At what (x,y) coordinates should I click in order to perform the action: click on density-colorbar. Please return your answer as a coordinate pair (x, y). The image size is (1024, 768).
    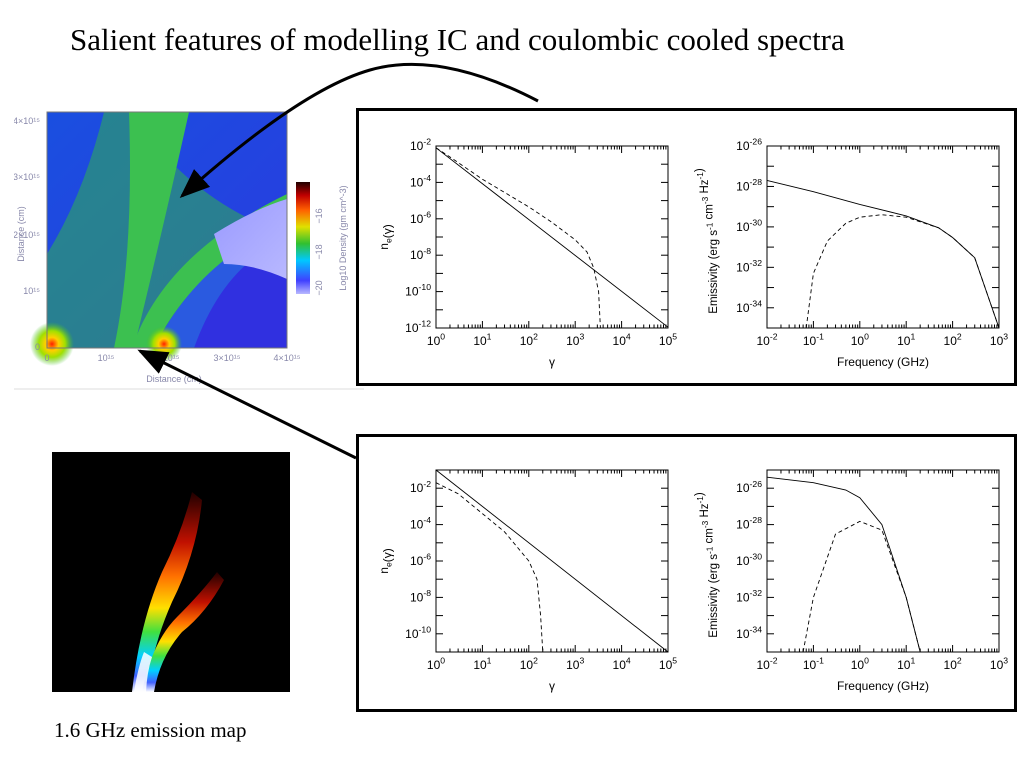
    Looking at the image, I should click on (303, 238).